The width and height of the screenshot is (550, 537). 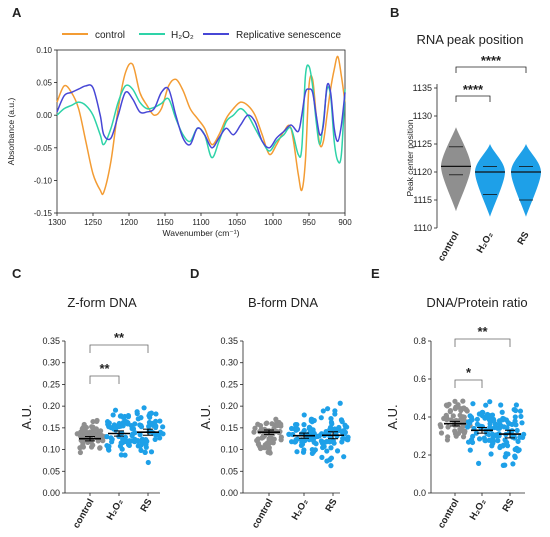 What do you see at coordinates (469, 372) in the screenshot?
I see `significance-label: *` at bounding box center [469, 372].